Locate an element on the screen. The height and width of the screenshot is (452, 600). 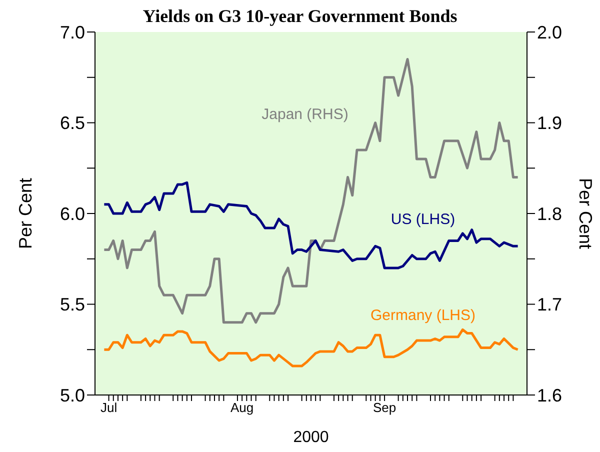
x-tick-label: Jul is located at coordinates (109, 408).